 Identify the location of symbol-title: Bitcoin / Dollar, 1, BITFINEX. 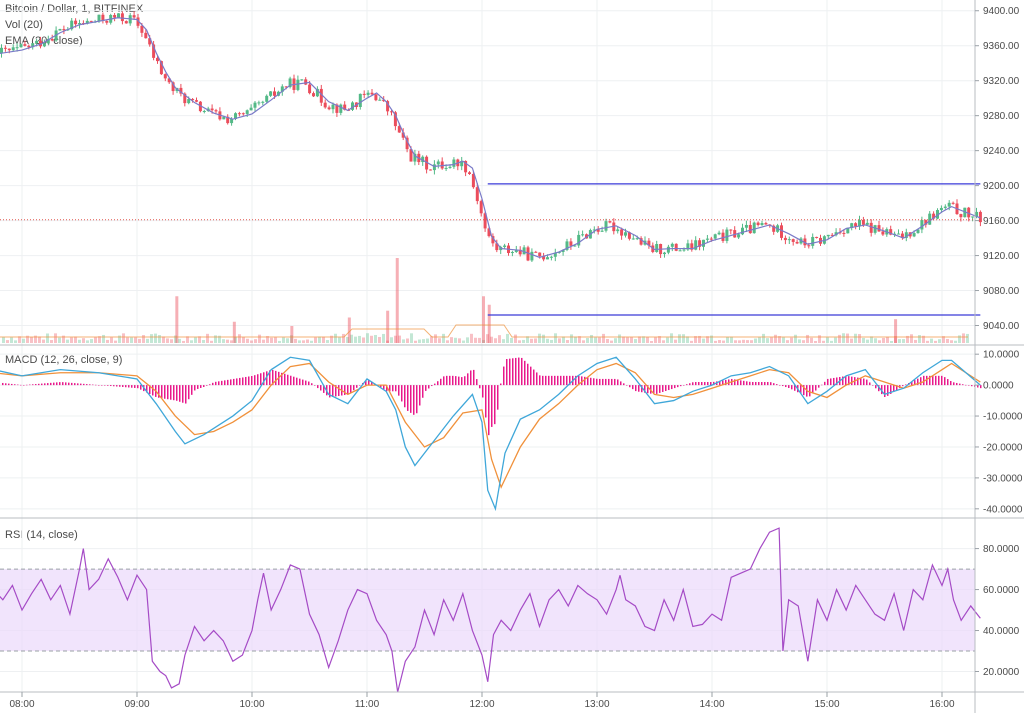
(74, 9).